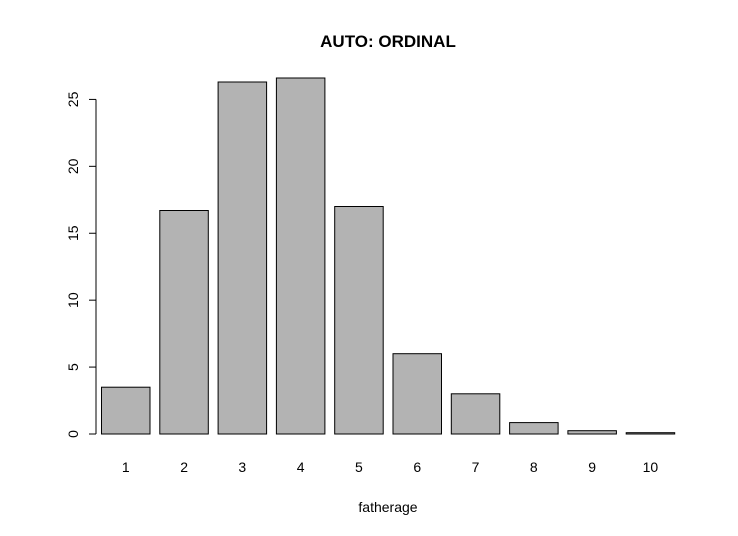 This screenshot has width=738, height=536. What do you see at coordinates (651, 467) in the screenshot?
I see `x-tick-label: 10` at bounding box center [651, 467].